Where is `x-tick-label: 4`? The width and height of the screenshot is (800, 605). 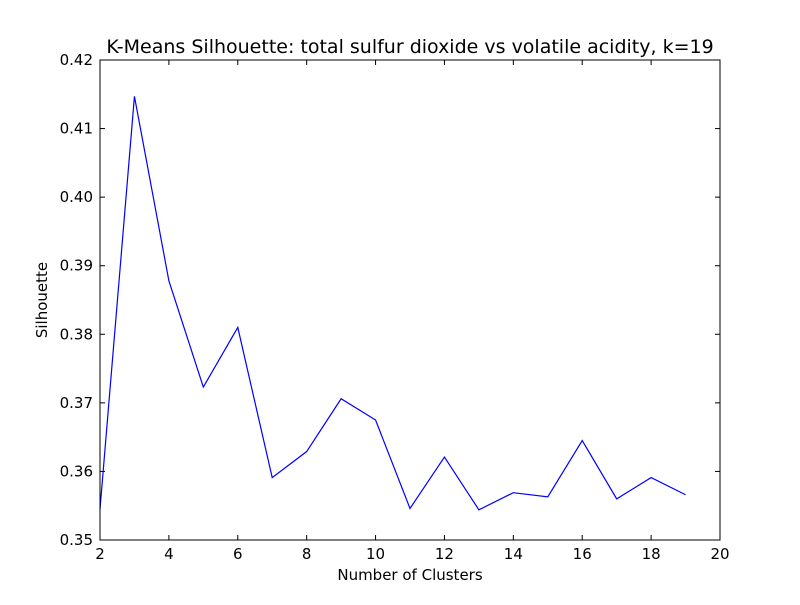 x-tick-label: 4 is located at coordinates (169, 554).